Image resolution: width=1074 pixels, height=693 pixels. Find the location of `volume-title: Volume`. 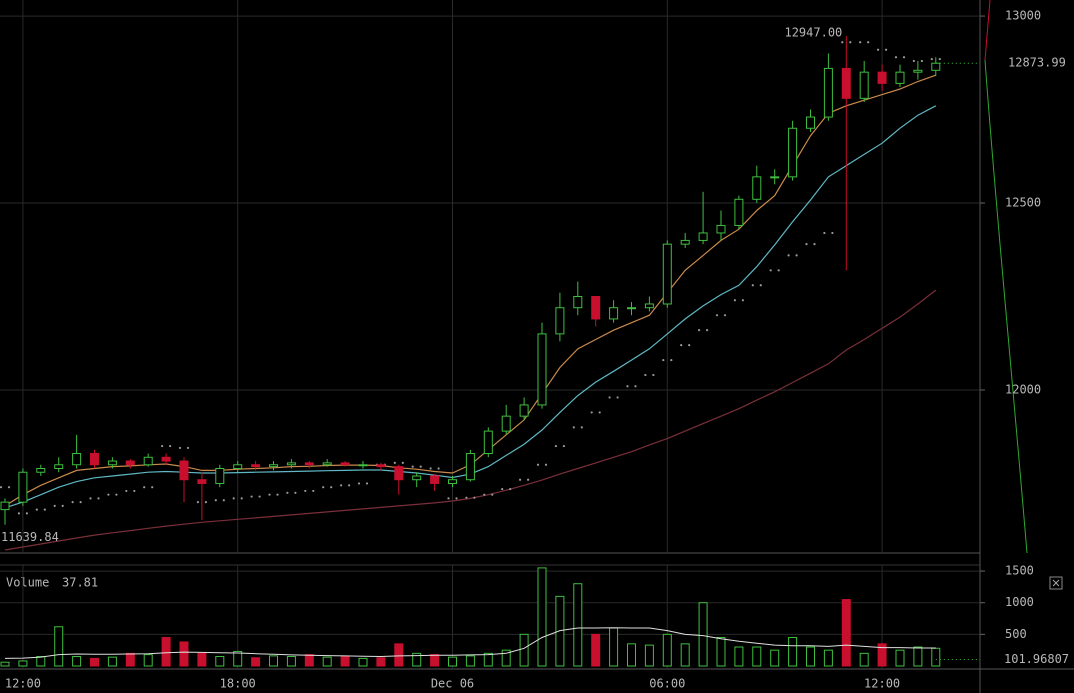

volume-title: Volume is located at coordinates (27, 583).